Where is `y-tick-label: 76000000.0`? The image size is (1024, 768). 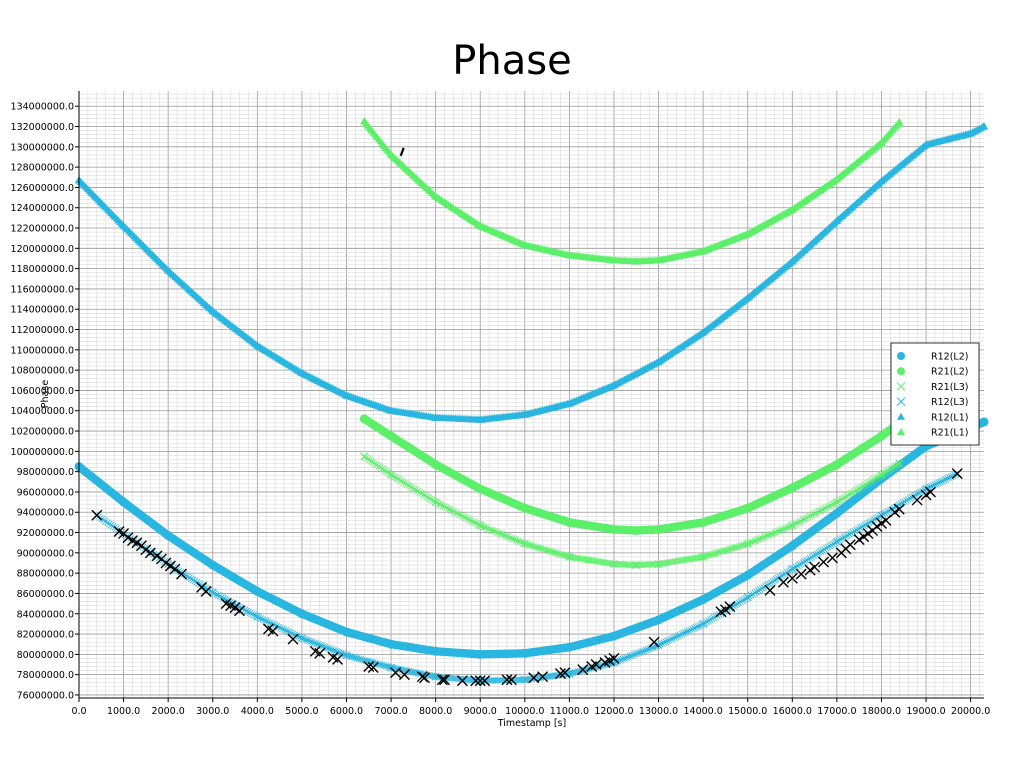
y-tick-label: 76000000.0 is located at coordinates (45, 695).